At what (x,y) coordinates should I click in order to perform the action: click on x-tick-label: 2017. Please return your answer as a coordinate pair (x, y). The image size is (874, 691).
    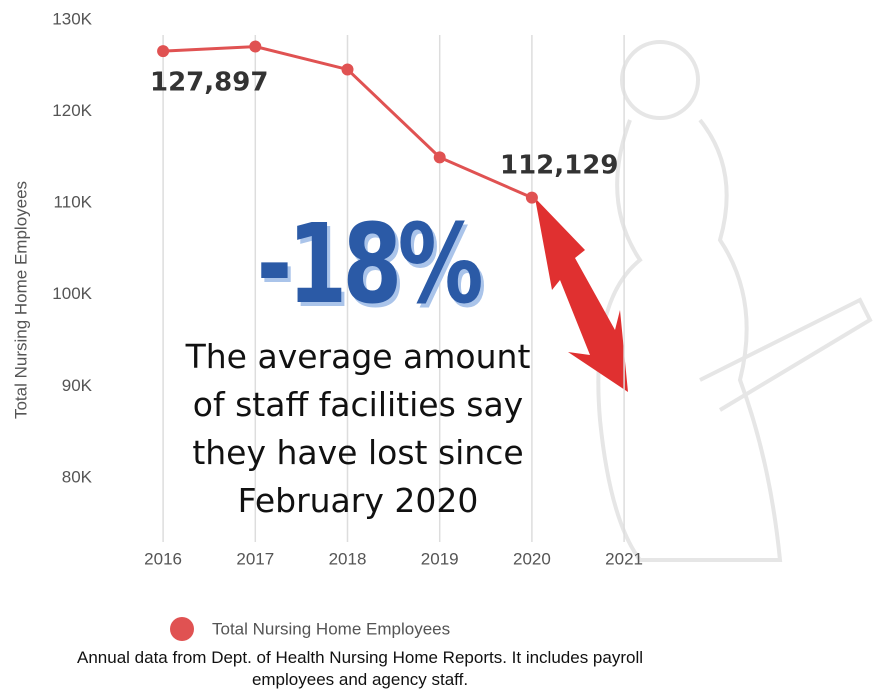
    Looking at the image, I should click on (255, 558).